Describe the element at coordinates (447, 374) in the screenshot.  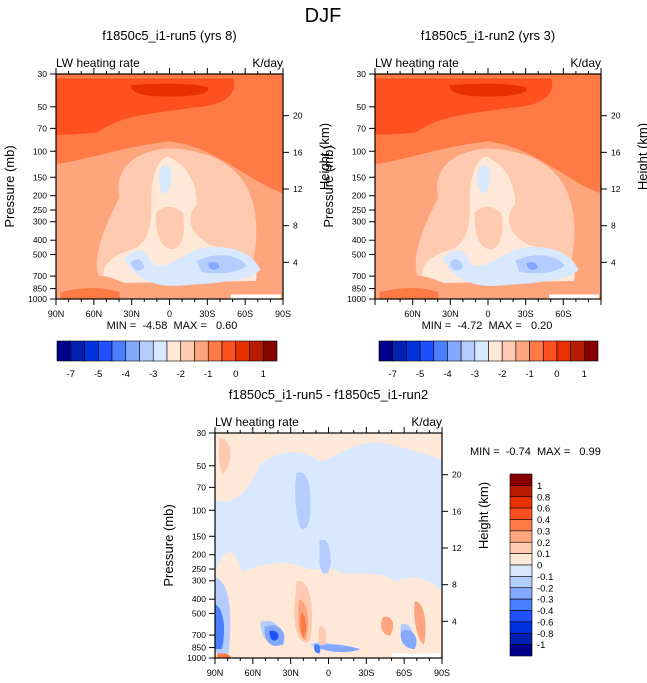
I see `colorbar-label: -4` at that location.